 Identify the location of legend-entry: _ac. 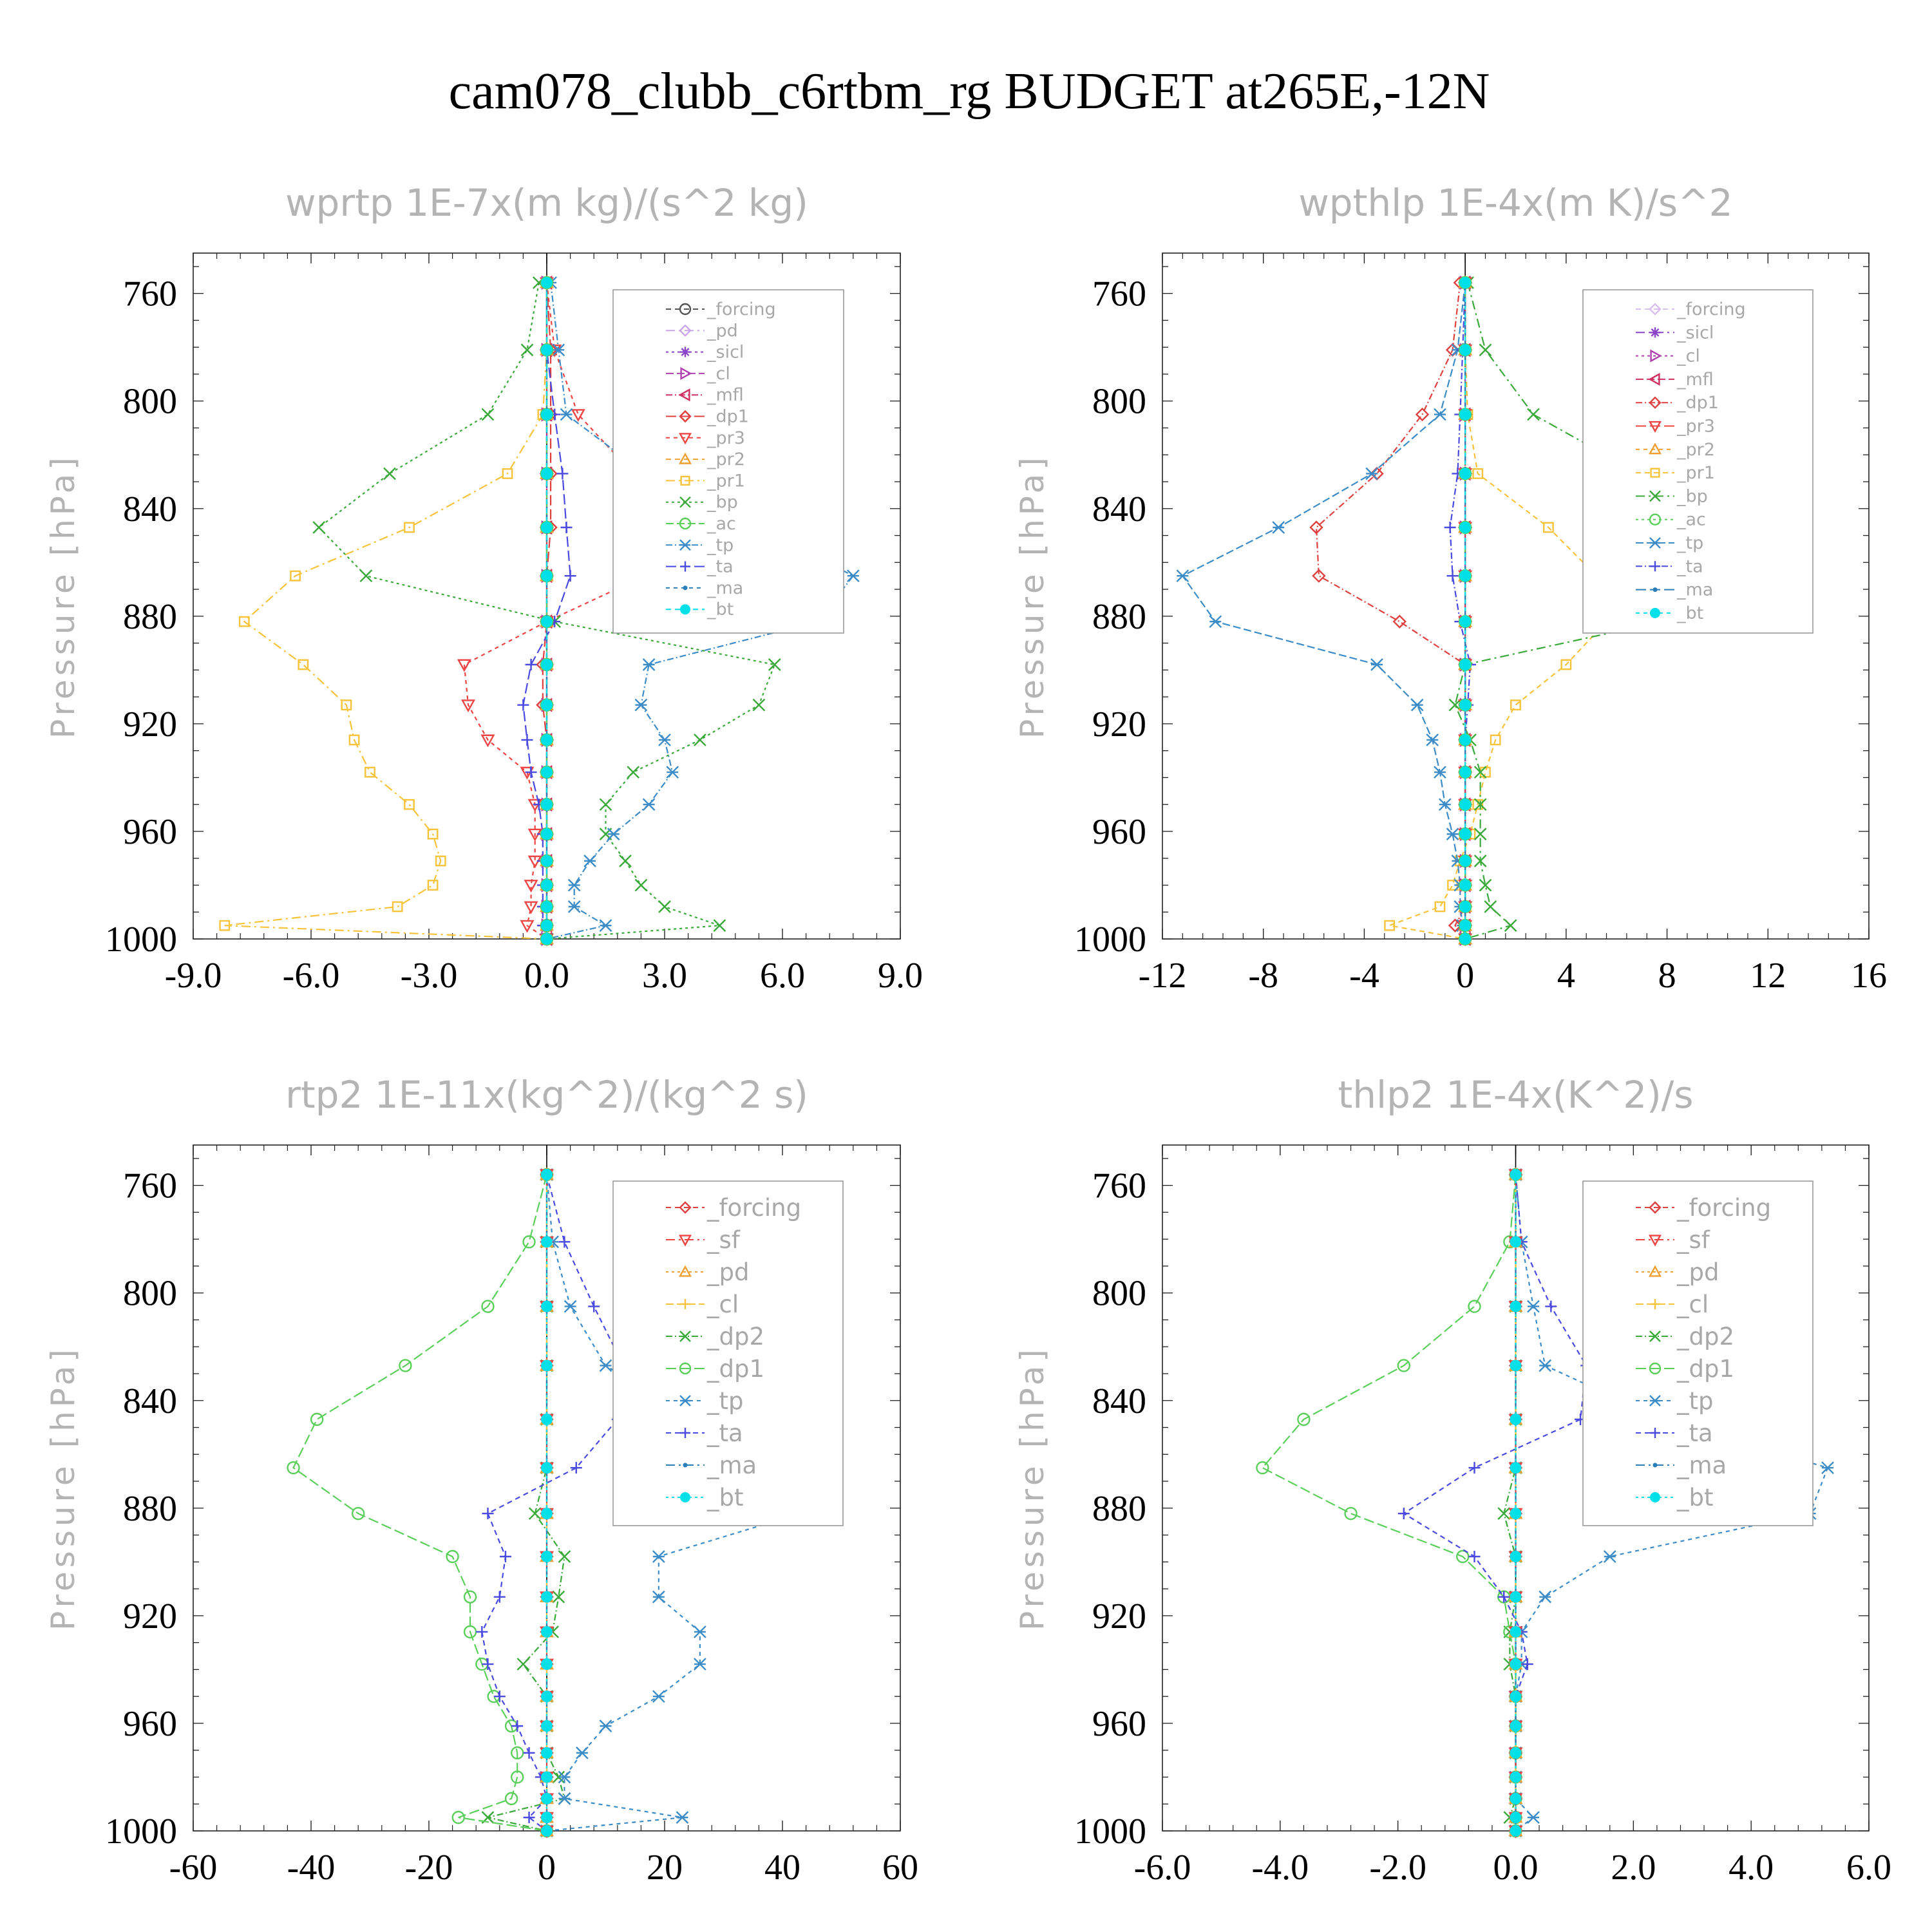
(1671, 520).